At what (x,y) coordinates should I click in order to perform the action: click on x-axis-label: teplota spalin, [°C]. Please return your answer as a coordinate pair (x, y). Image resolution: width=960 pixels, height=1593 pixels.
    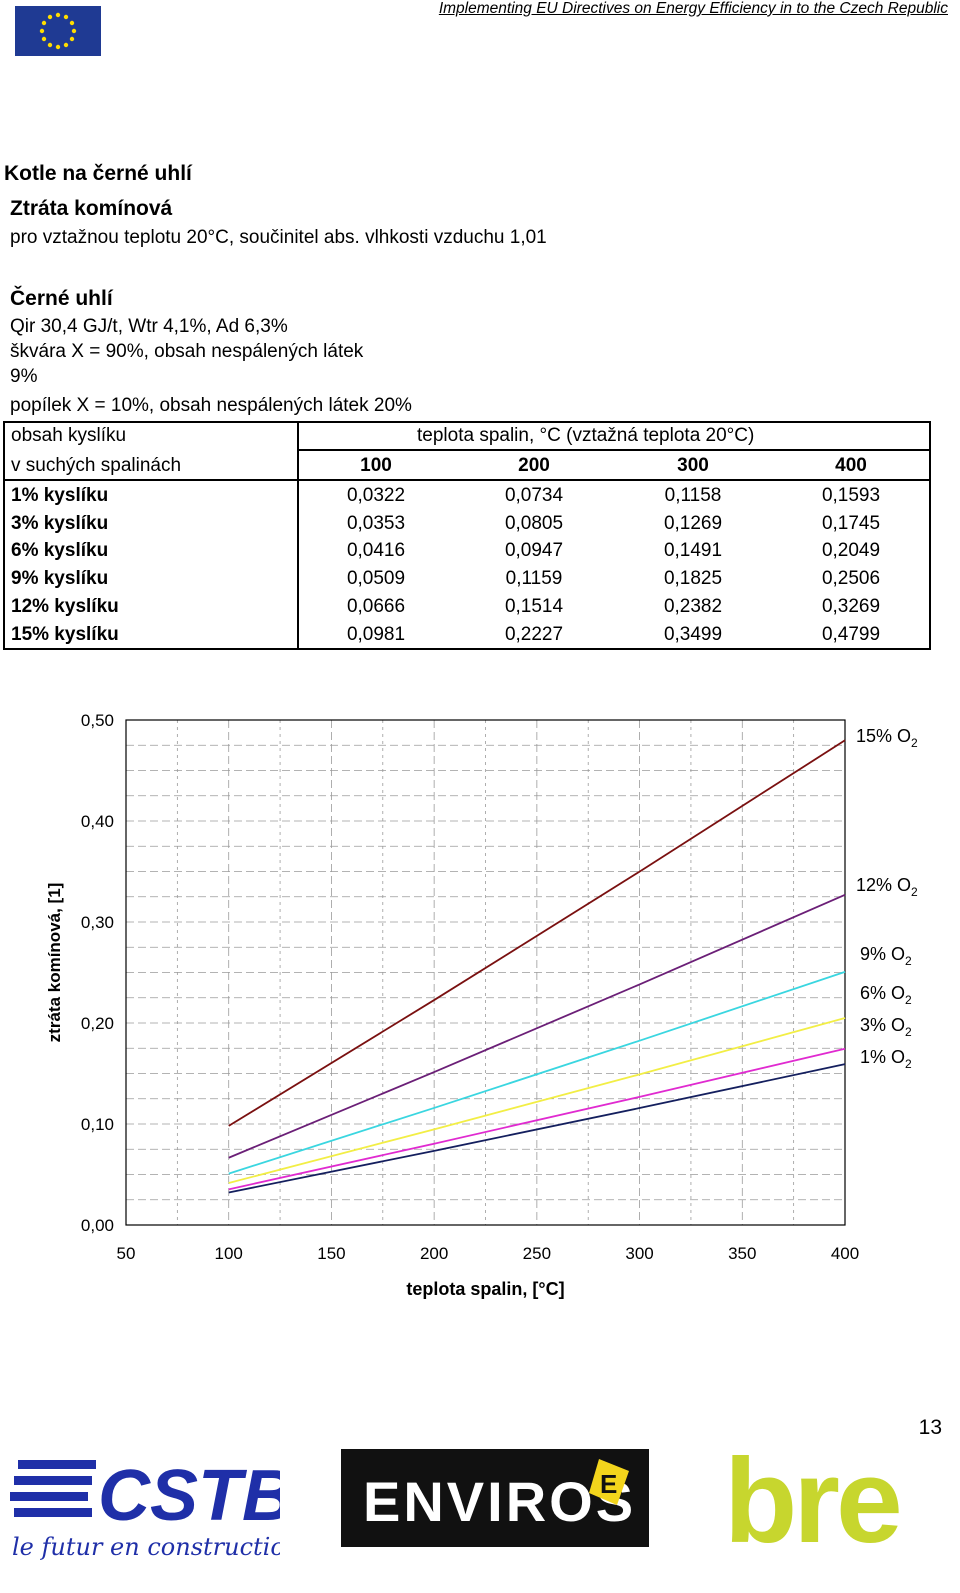
    Looking at the image, I should click on (485, 1289).